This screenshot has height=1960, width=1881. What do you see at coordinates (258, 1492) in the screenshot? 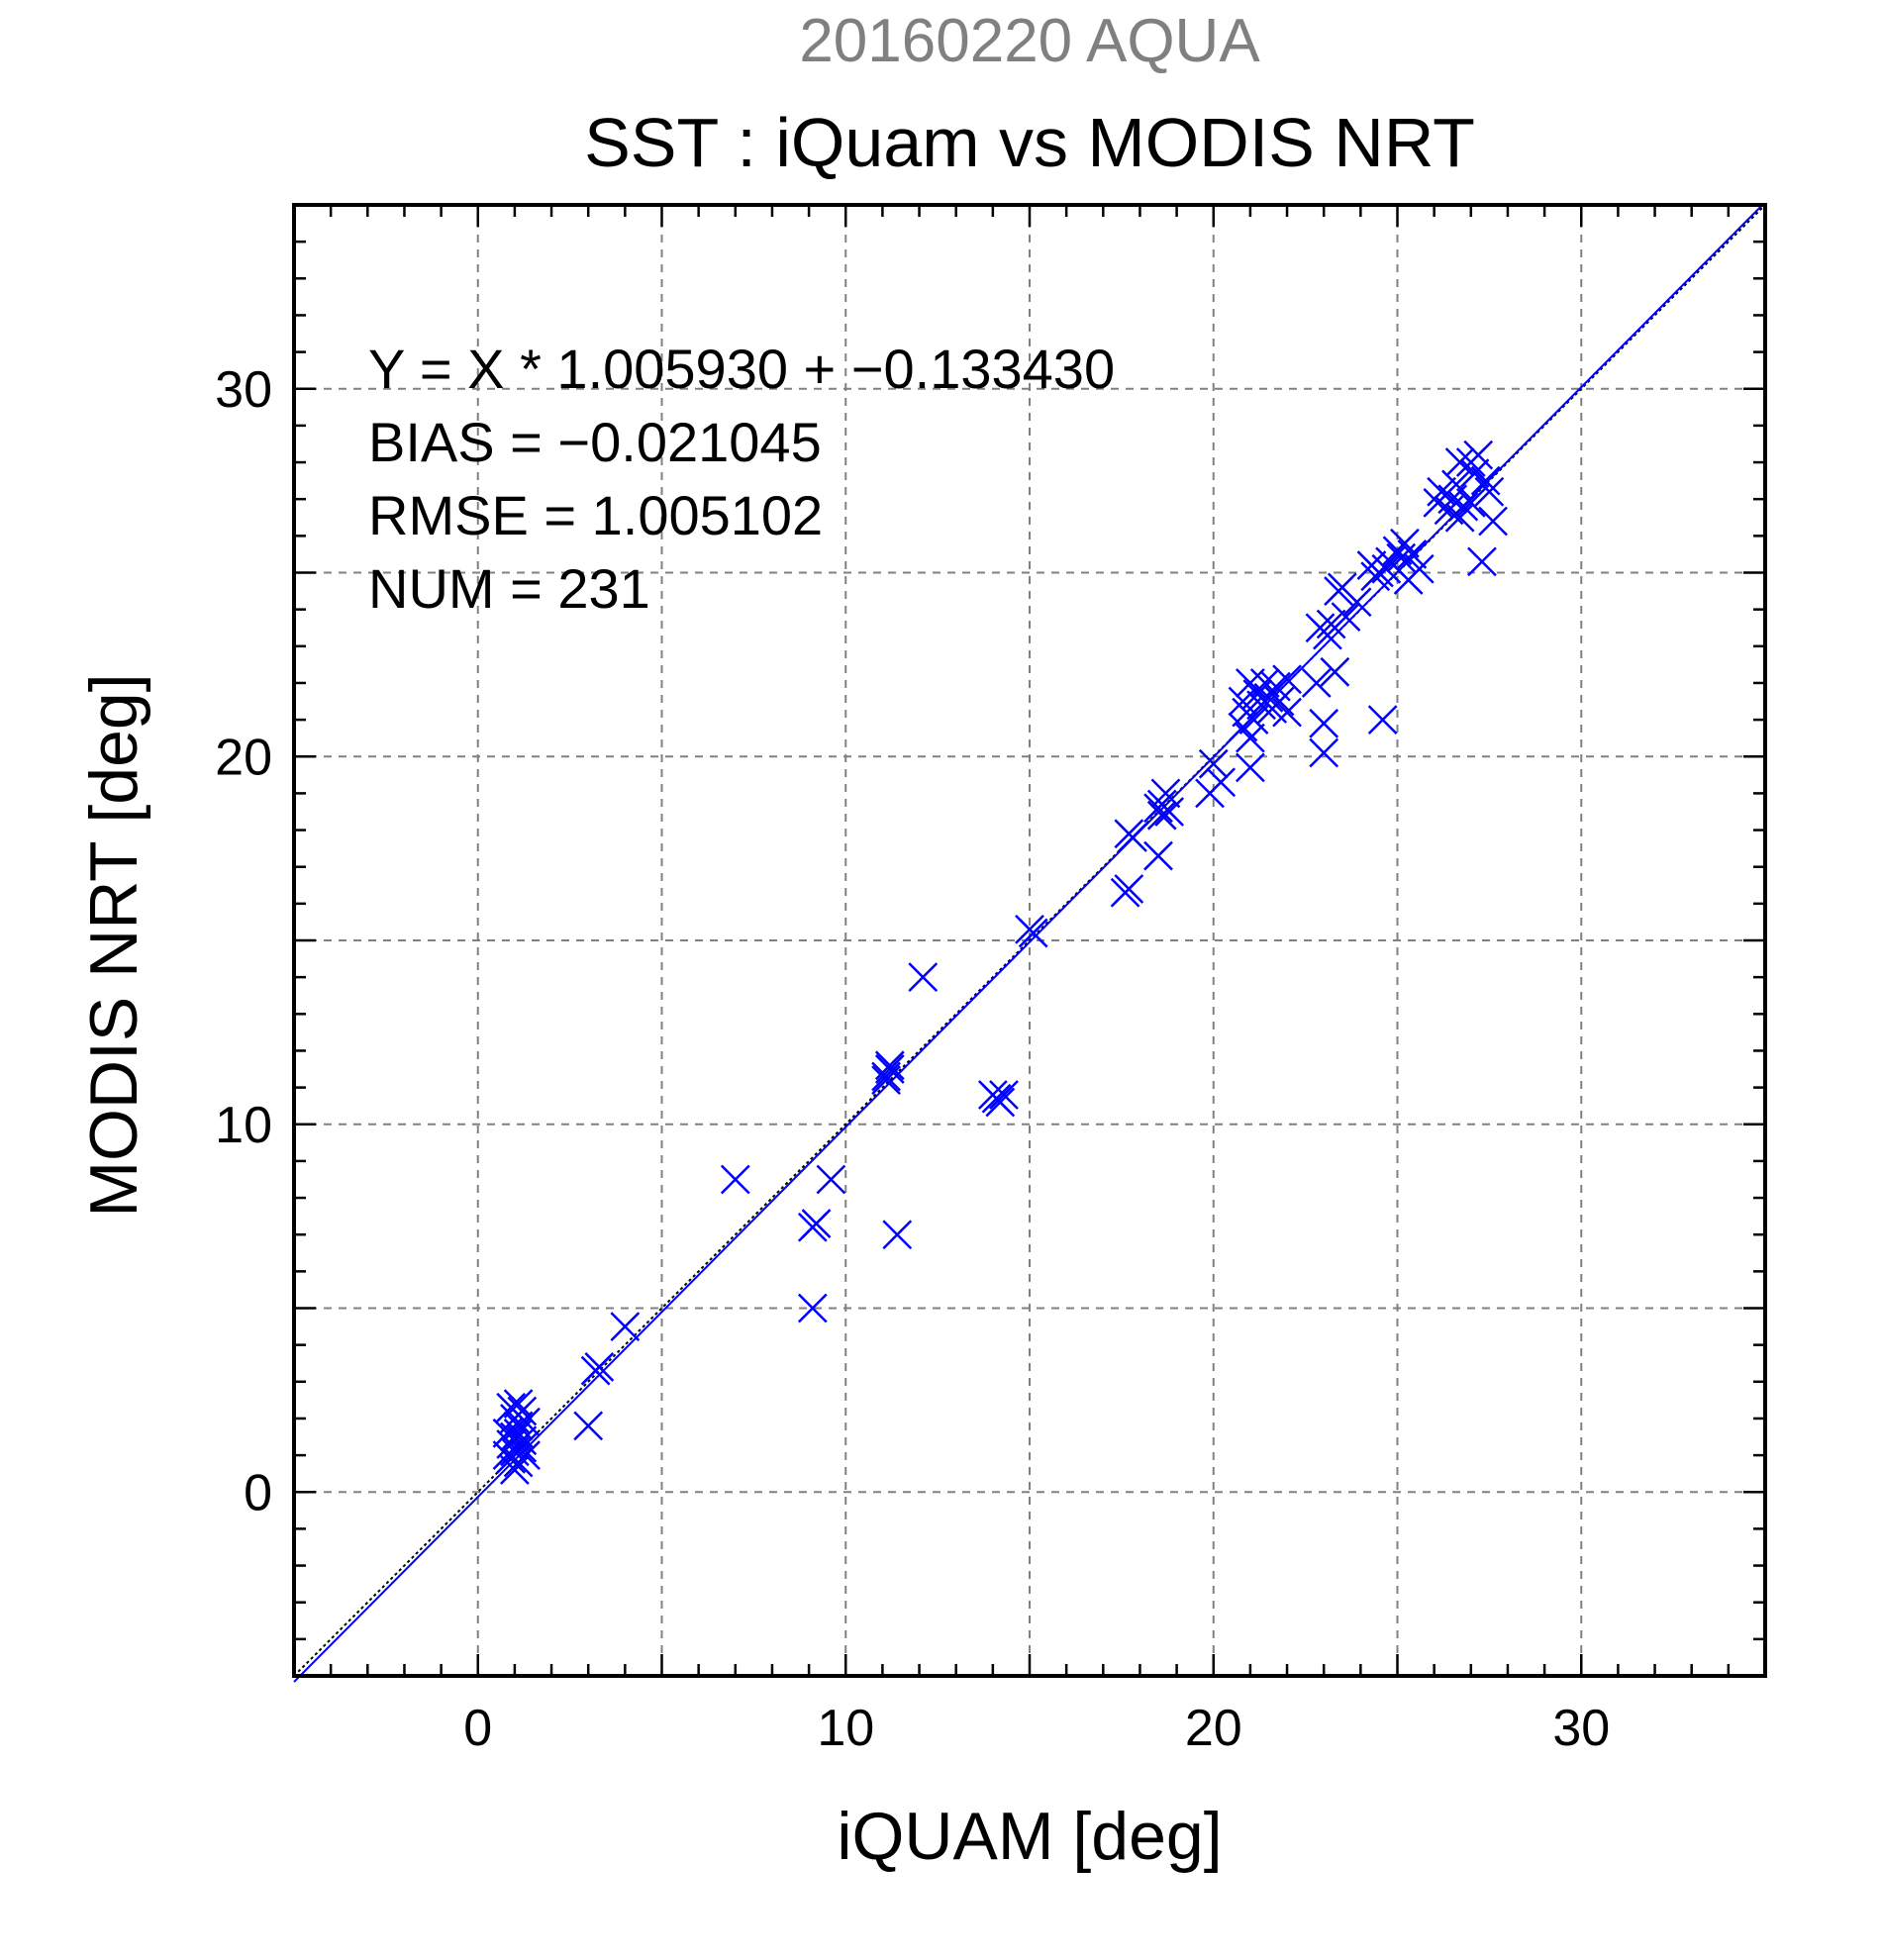
I see `y-tick-label: 0` at bounding box center [258, 1492].